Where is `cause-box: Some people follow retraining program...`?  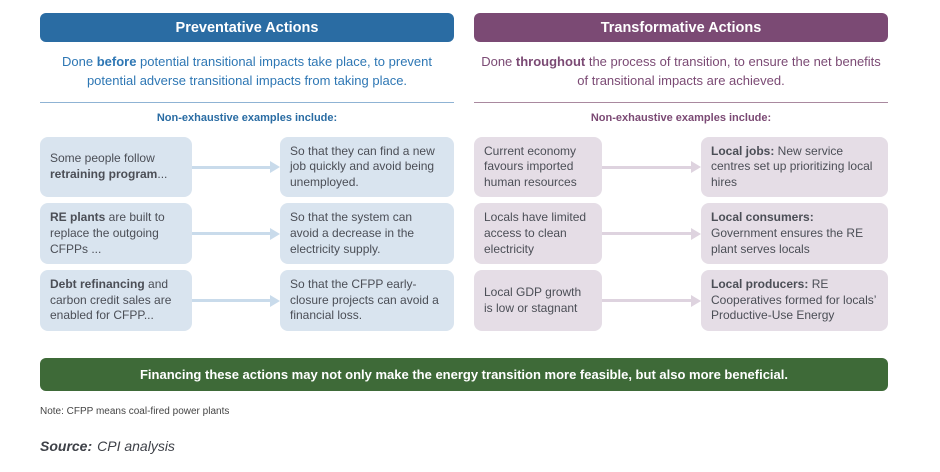
cause-box: Some people follow retraining program... is located at coordinates (116, 167).